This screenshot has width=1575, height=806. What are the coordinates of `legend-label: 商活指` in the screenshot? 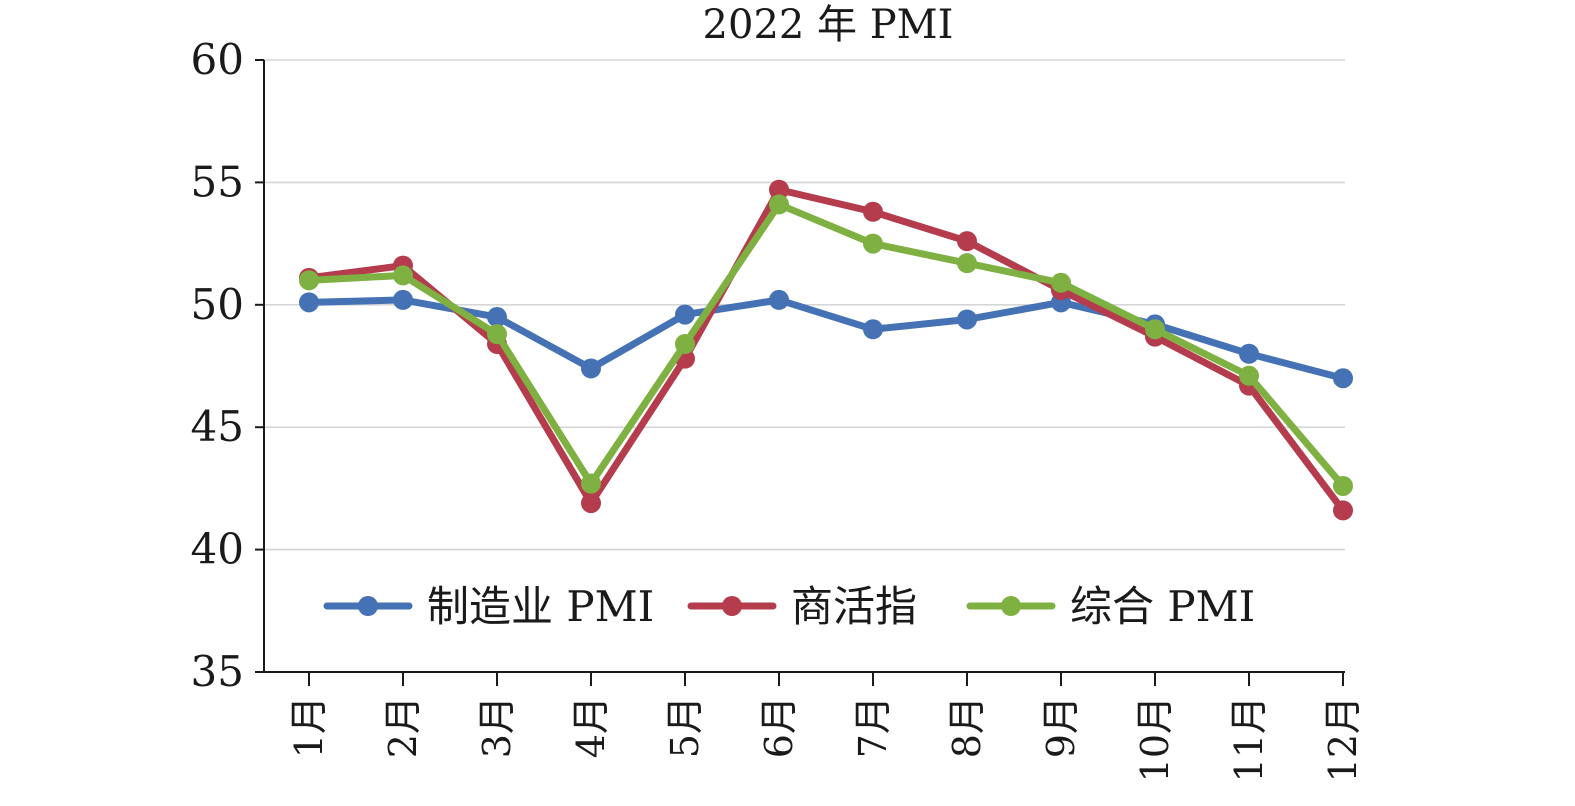 It's located at (854, 606).